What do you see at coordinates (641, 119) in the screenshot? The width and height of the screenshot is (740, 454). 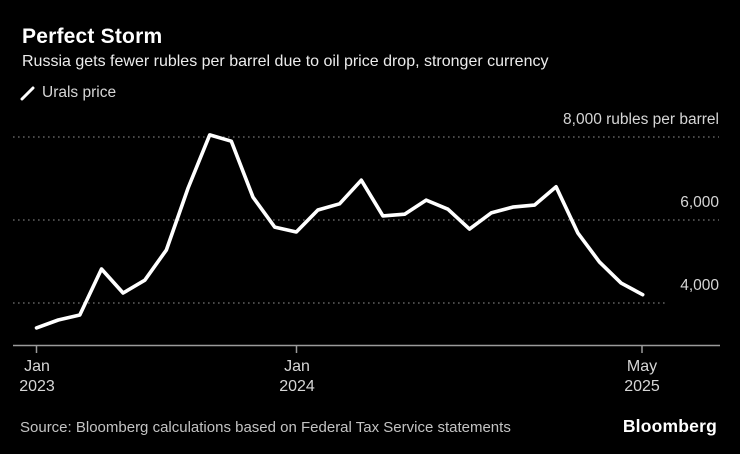 I see `y-axis-label-8000: 8,000 rubles per barrel` at bounding box center [641, 119].